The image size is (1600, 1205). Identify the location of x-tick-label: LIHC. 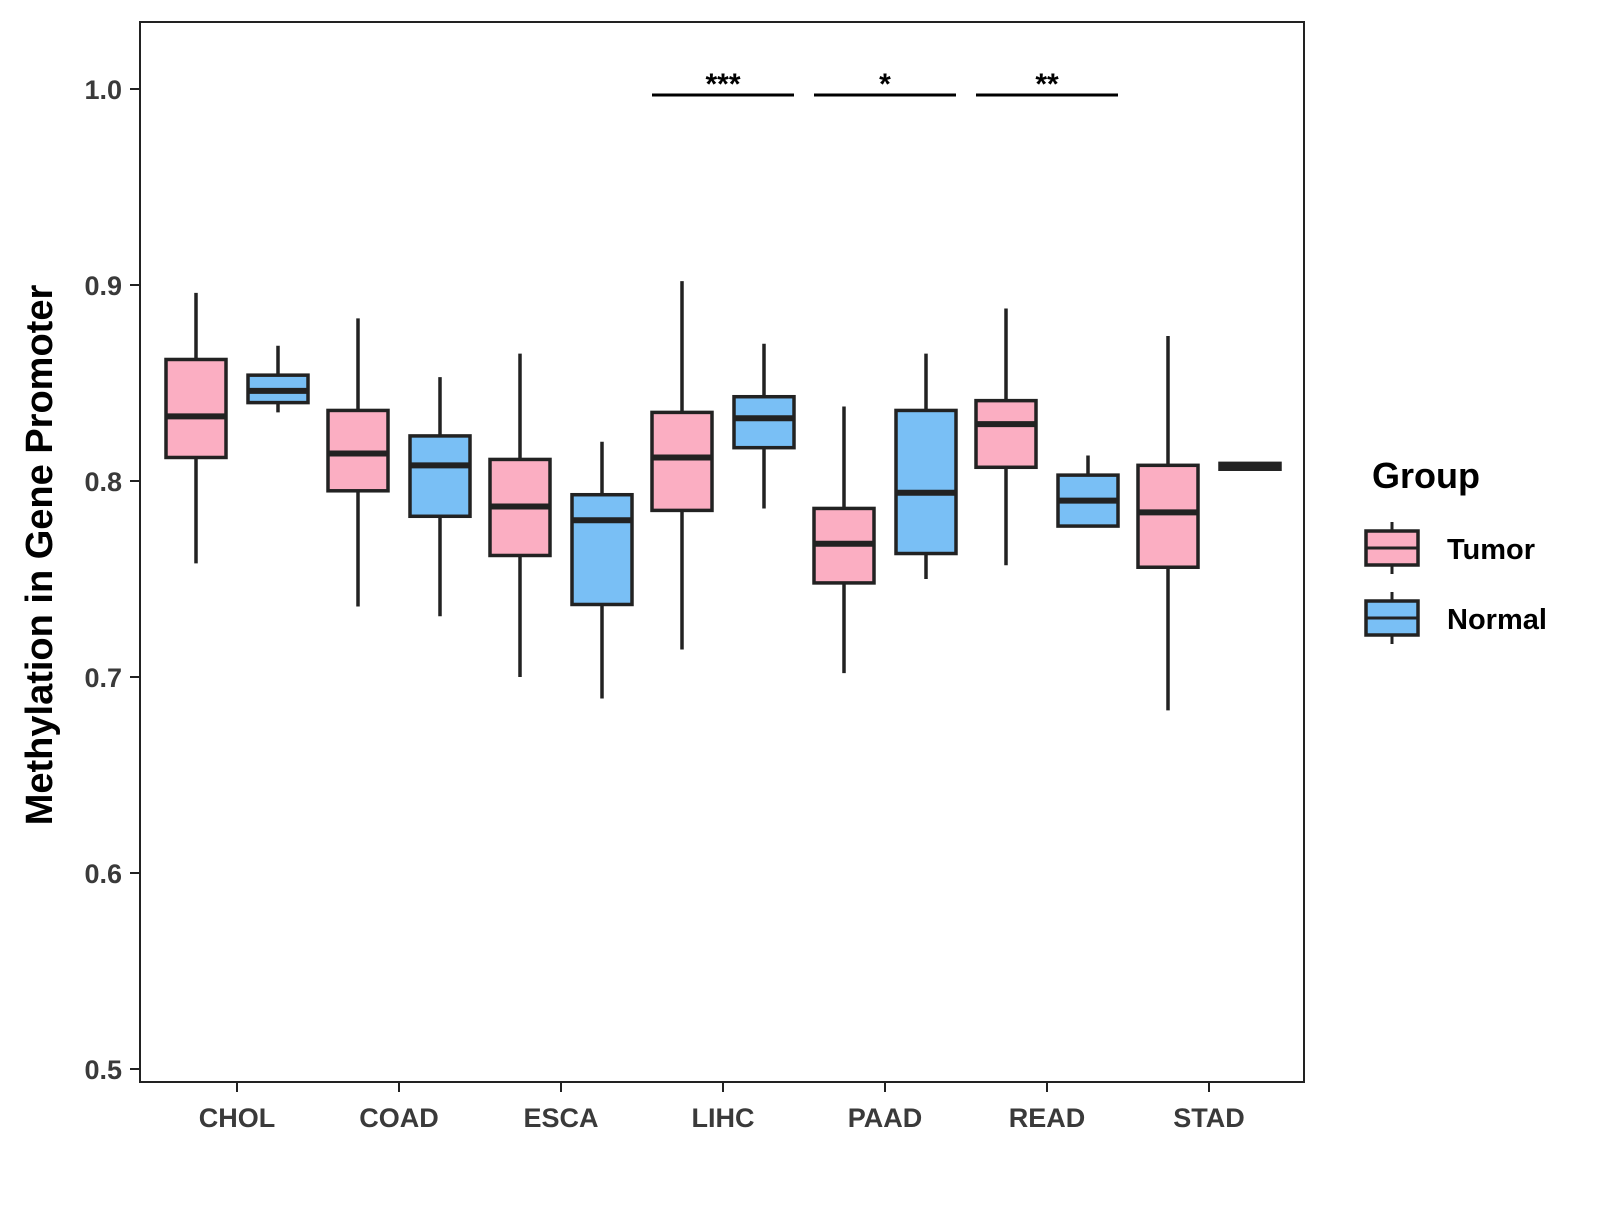
(723, 1118).